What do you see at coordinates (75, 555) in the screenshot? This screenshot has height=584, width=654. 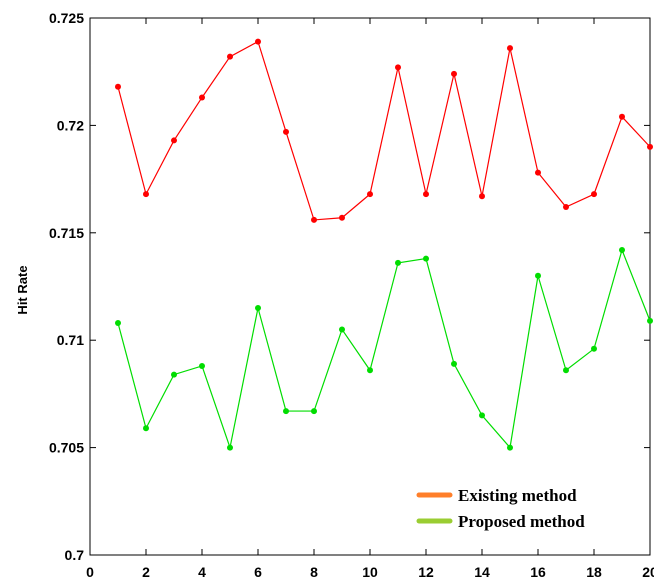 I see `y-tick-label: 0.7` at bounding box center [75, 555].